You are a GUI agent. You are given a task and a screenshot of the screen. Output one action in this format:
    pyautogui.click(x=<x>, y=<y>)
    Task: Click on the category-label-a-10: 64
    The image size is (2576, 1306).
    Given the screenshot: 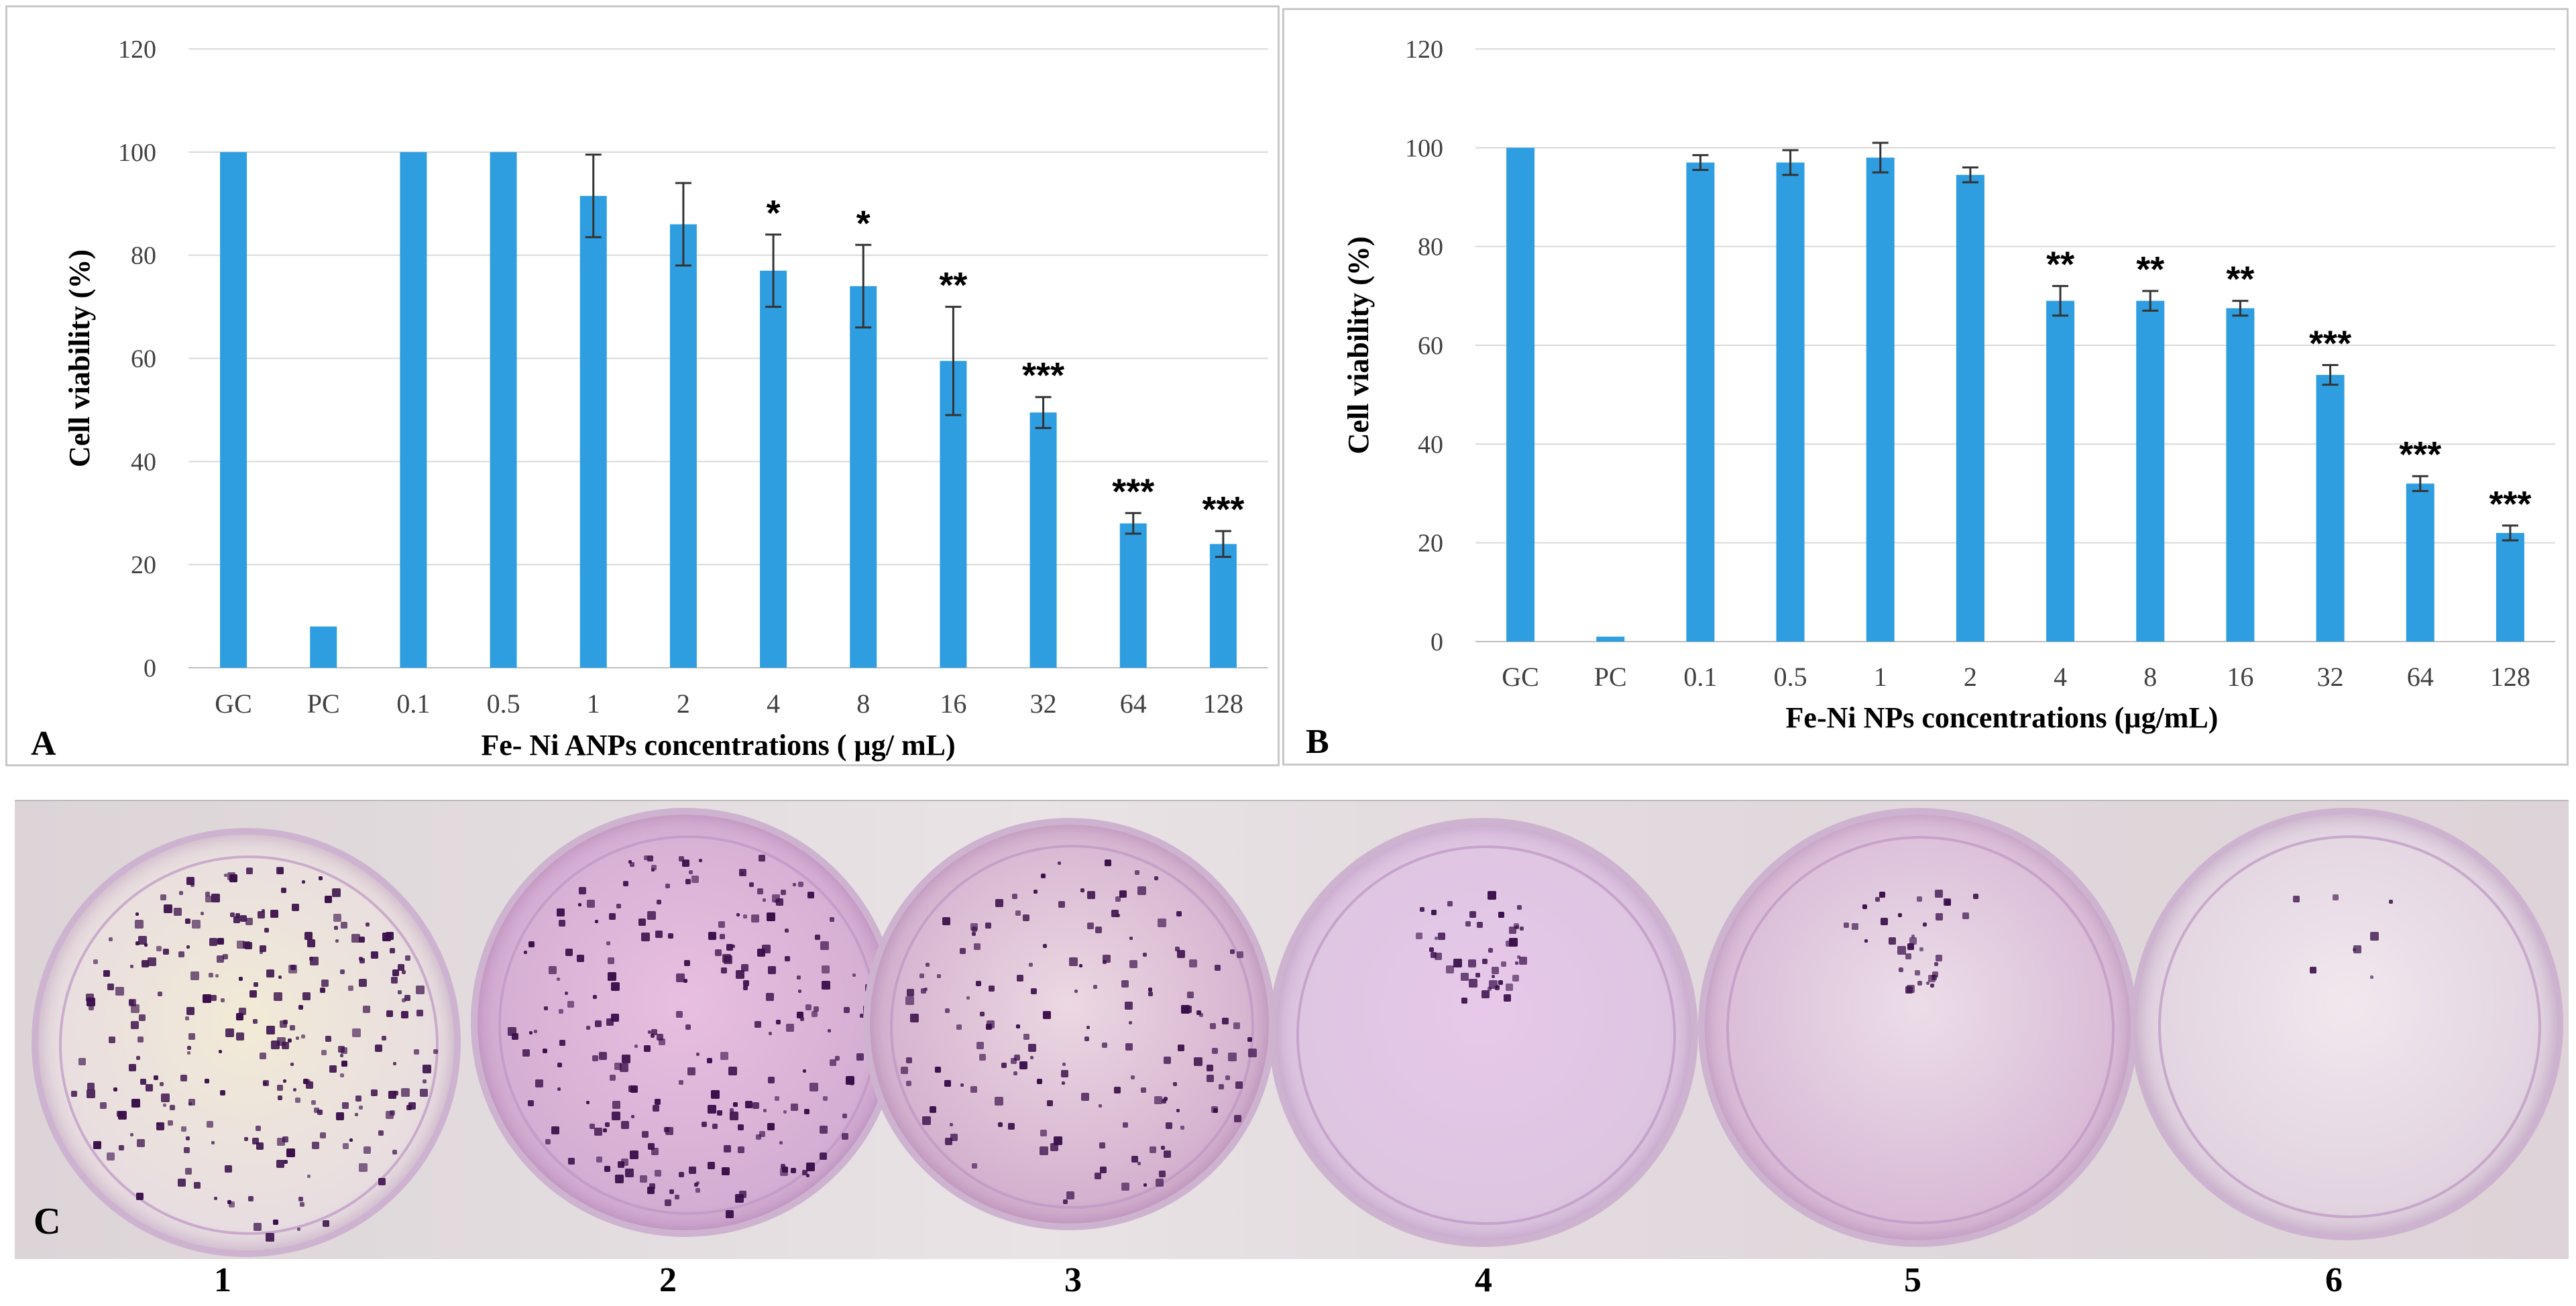 What is the action you would take?
    pyautogui.click(x=1133, y=704)
    